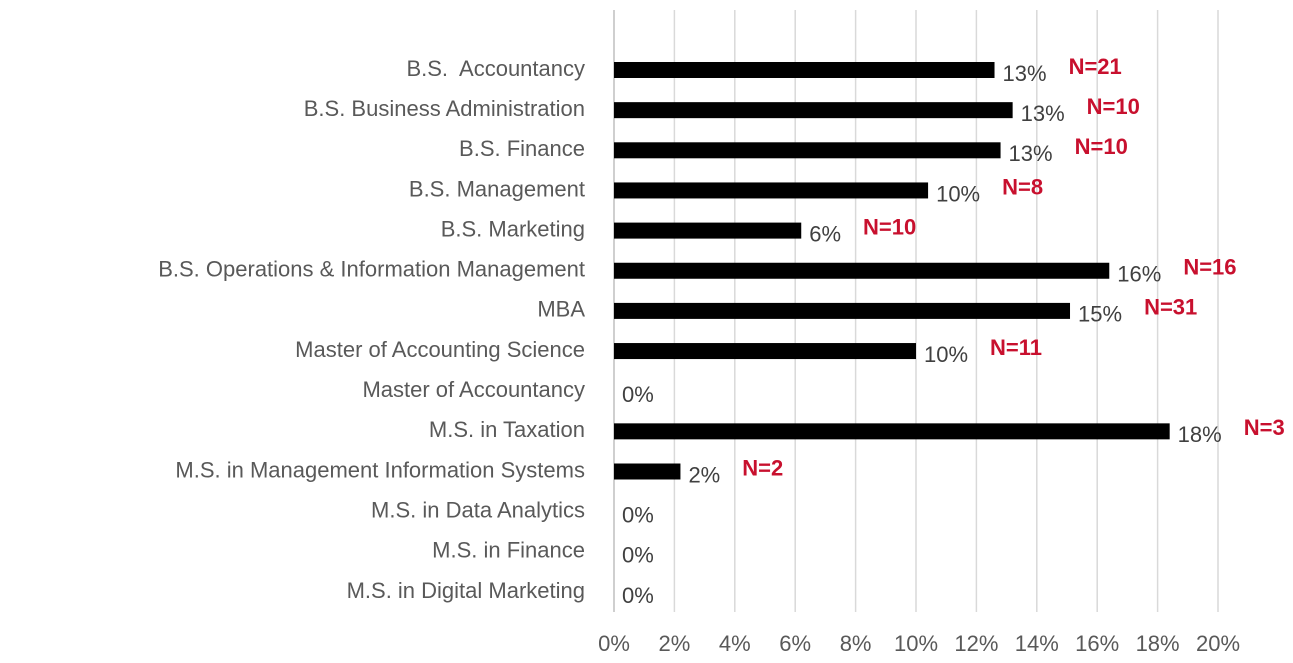  I want to click on value-label: 6%, so click(825, 233).